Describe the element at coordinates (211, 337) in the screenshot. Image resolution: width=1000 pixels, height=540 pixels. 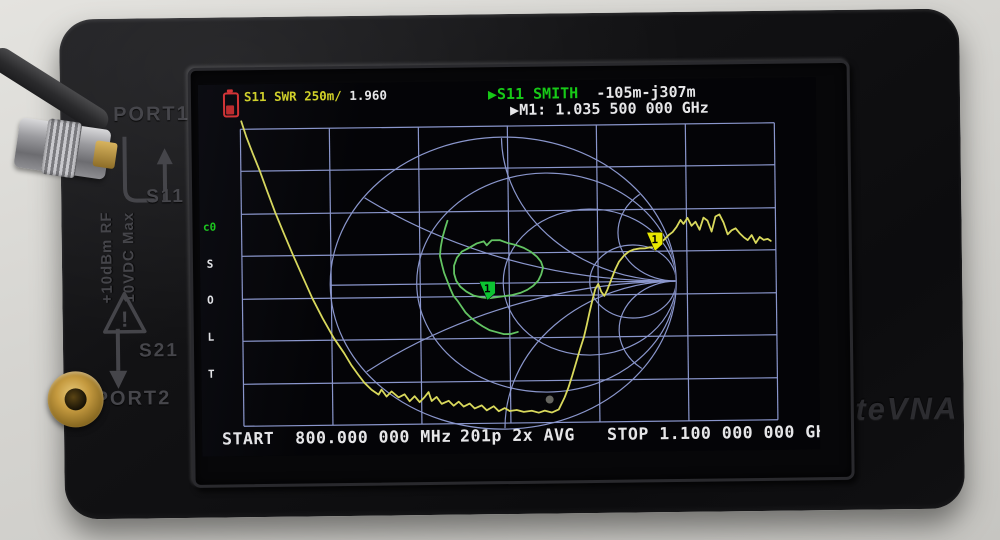
I see `cal-letter-l: L` at that location.